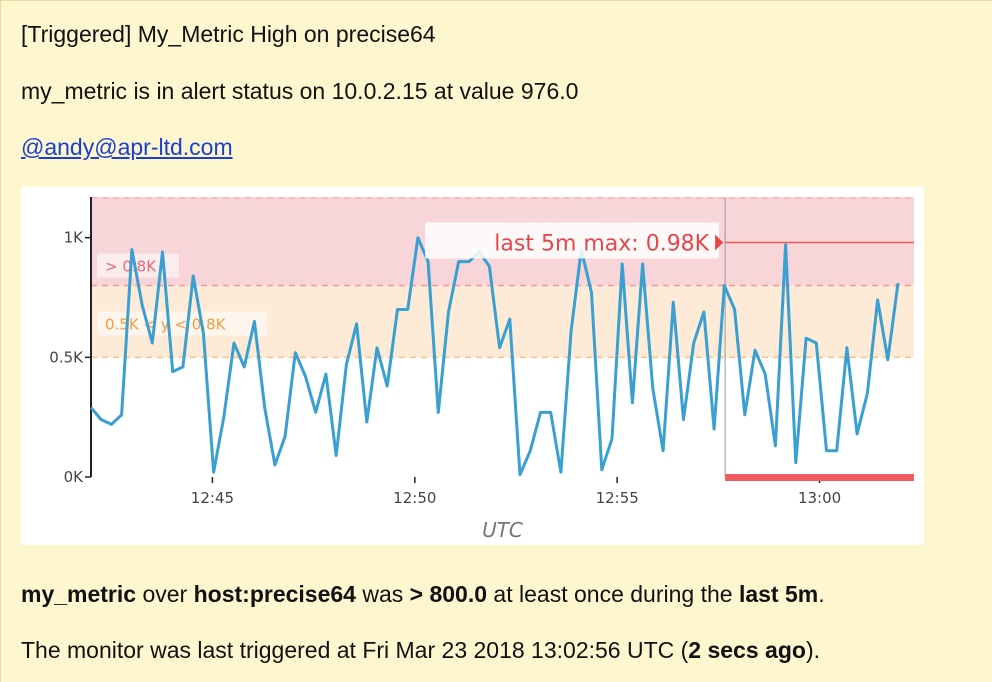 The width and height of the screenshot is (992, 682). I want to click on y-tick-label: 1K, so click(74, 238).